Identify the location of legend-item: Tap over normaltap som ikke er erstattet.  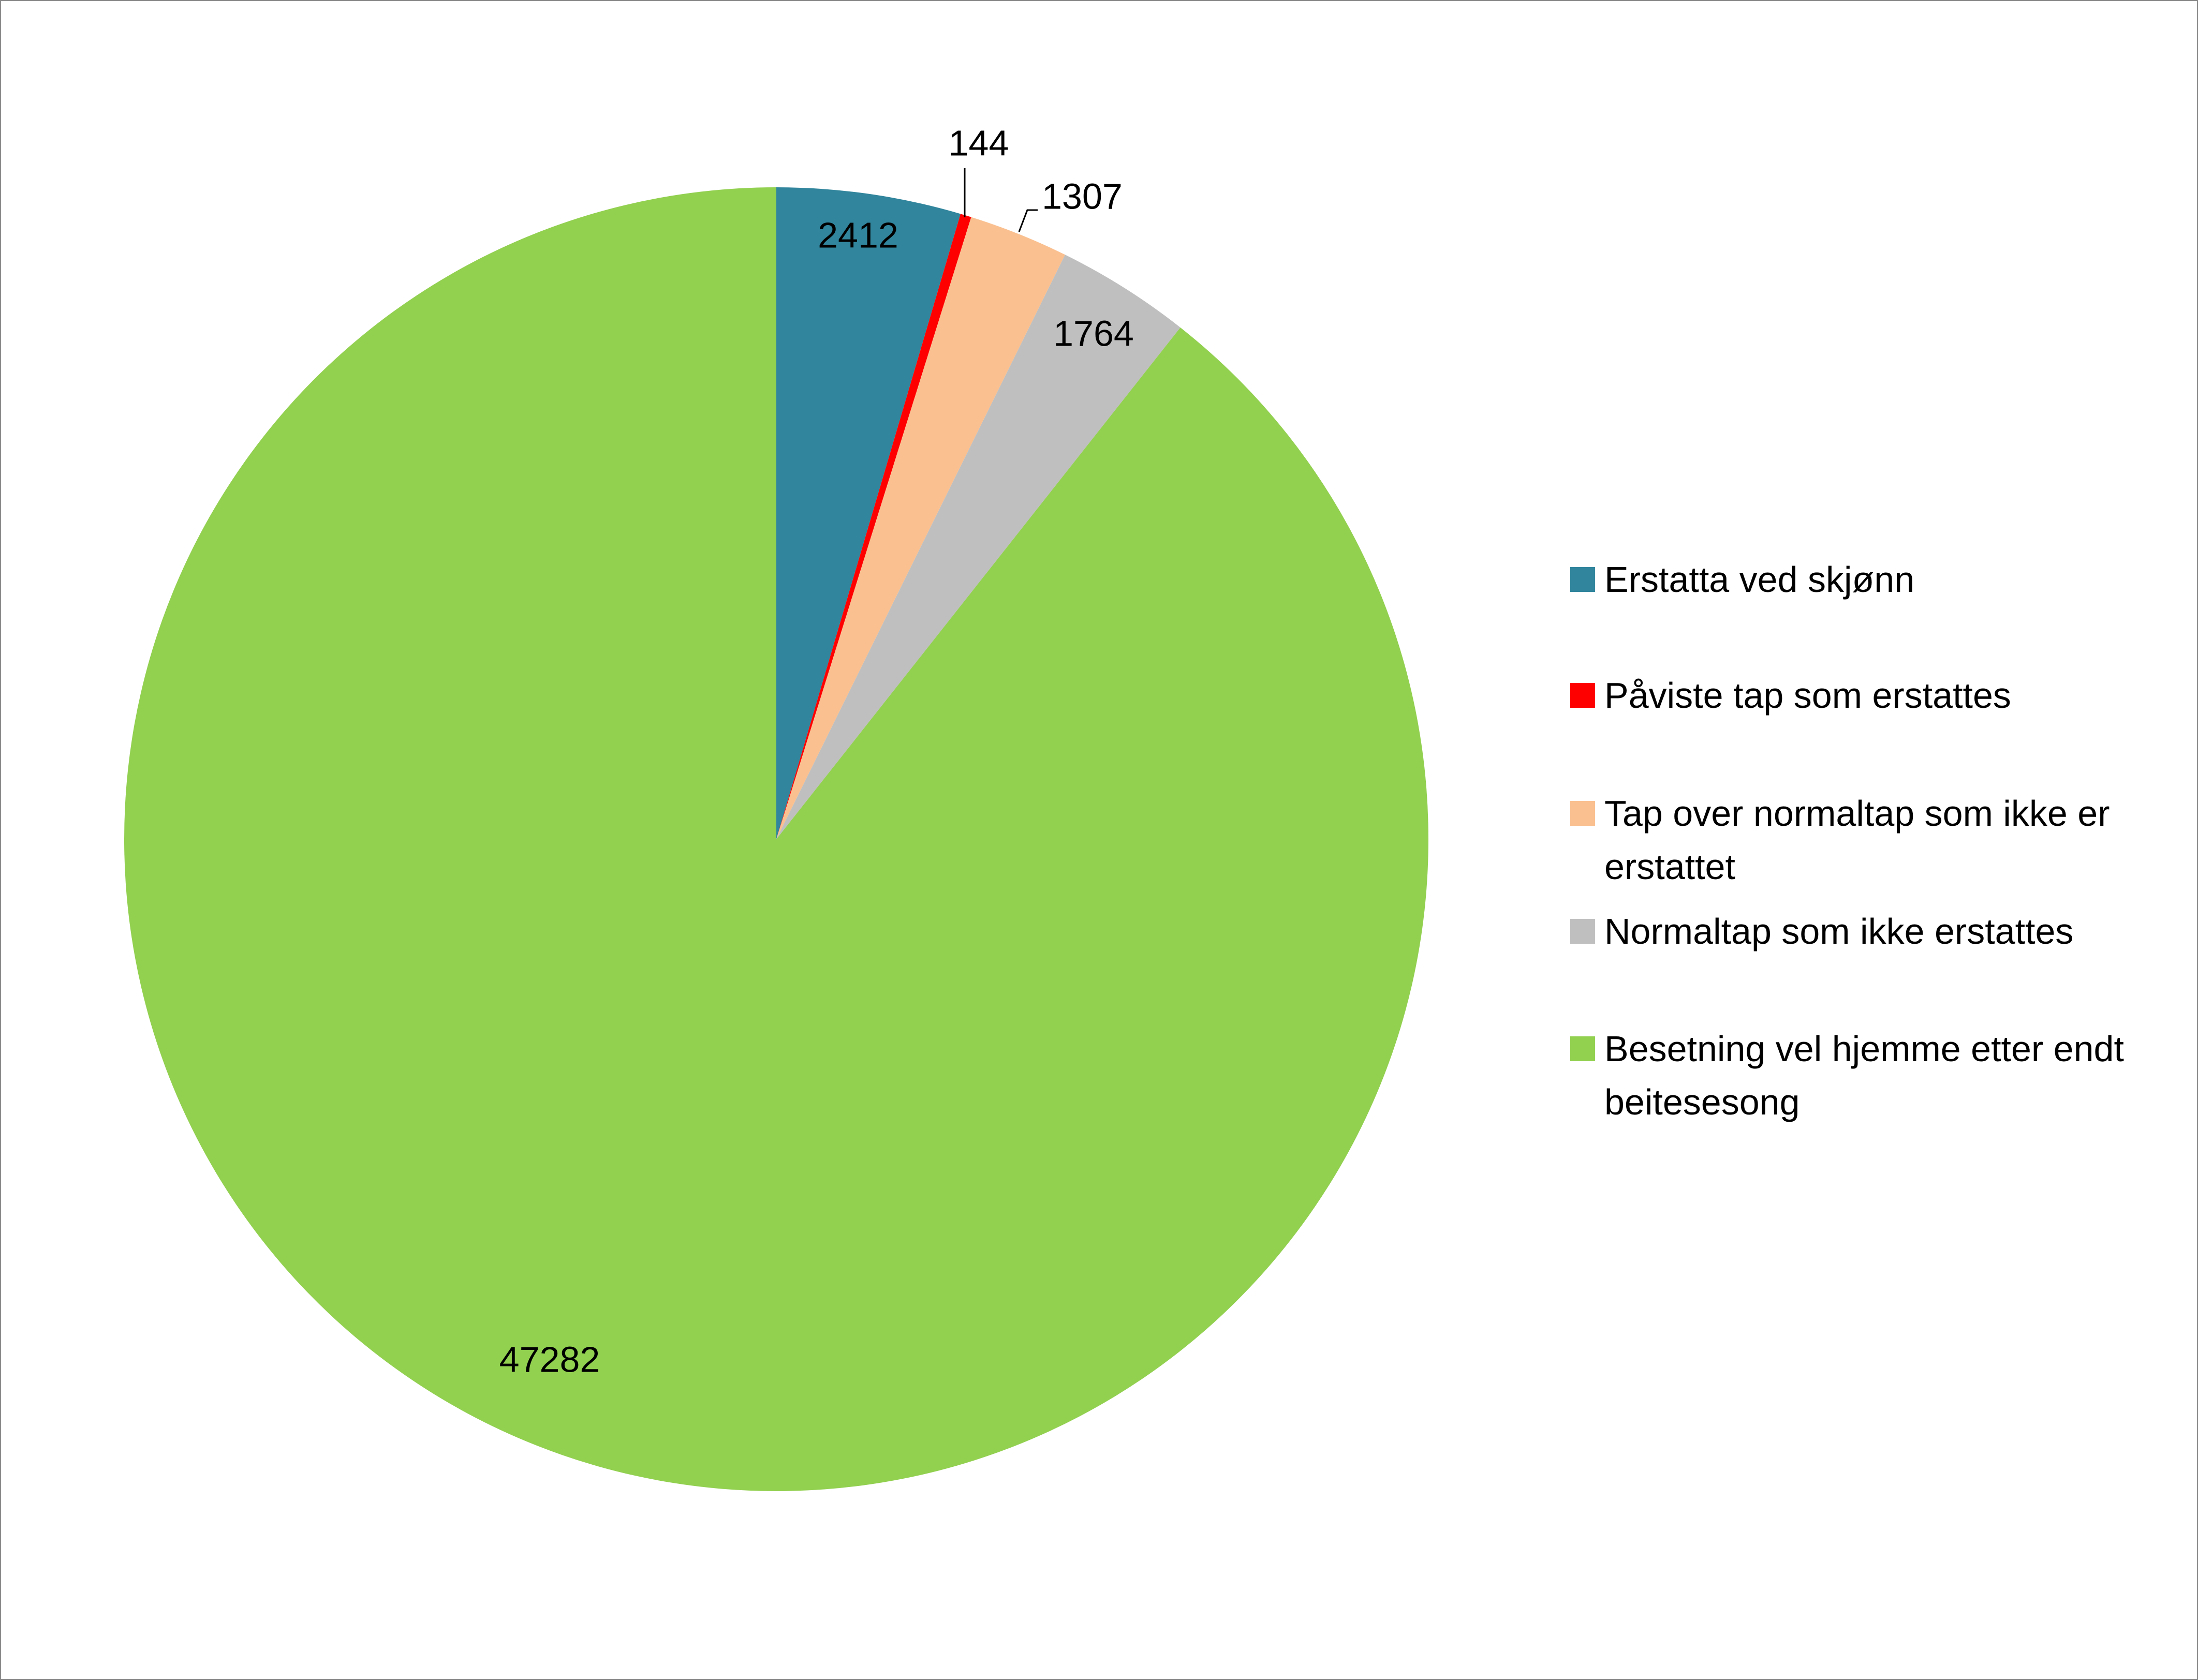
(1875, 840).